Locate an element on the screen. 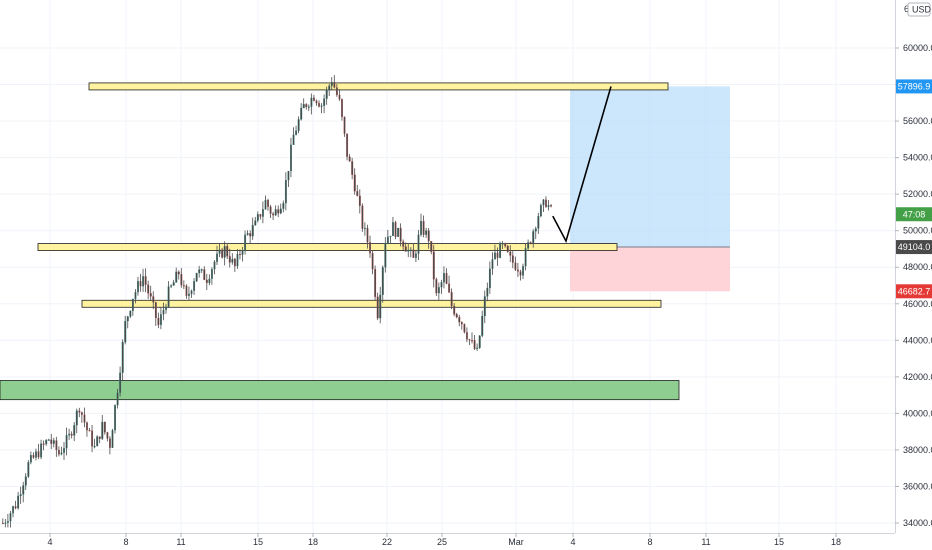 The image size is (932, 550). profit-zone is located at coordinates (650, 167).